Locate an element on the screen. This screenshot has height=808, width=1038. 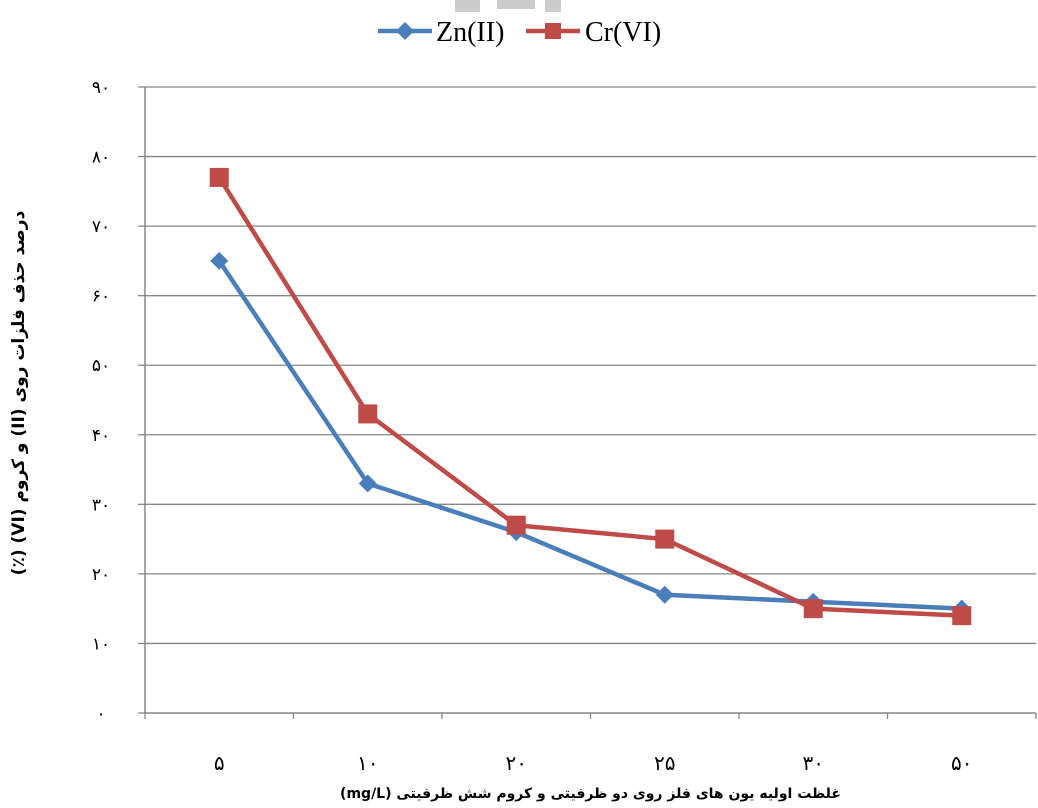
y-tick-label: ۹۰ is located at coordinates (101, 88).